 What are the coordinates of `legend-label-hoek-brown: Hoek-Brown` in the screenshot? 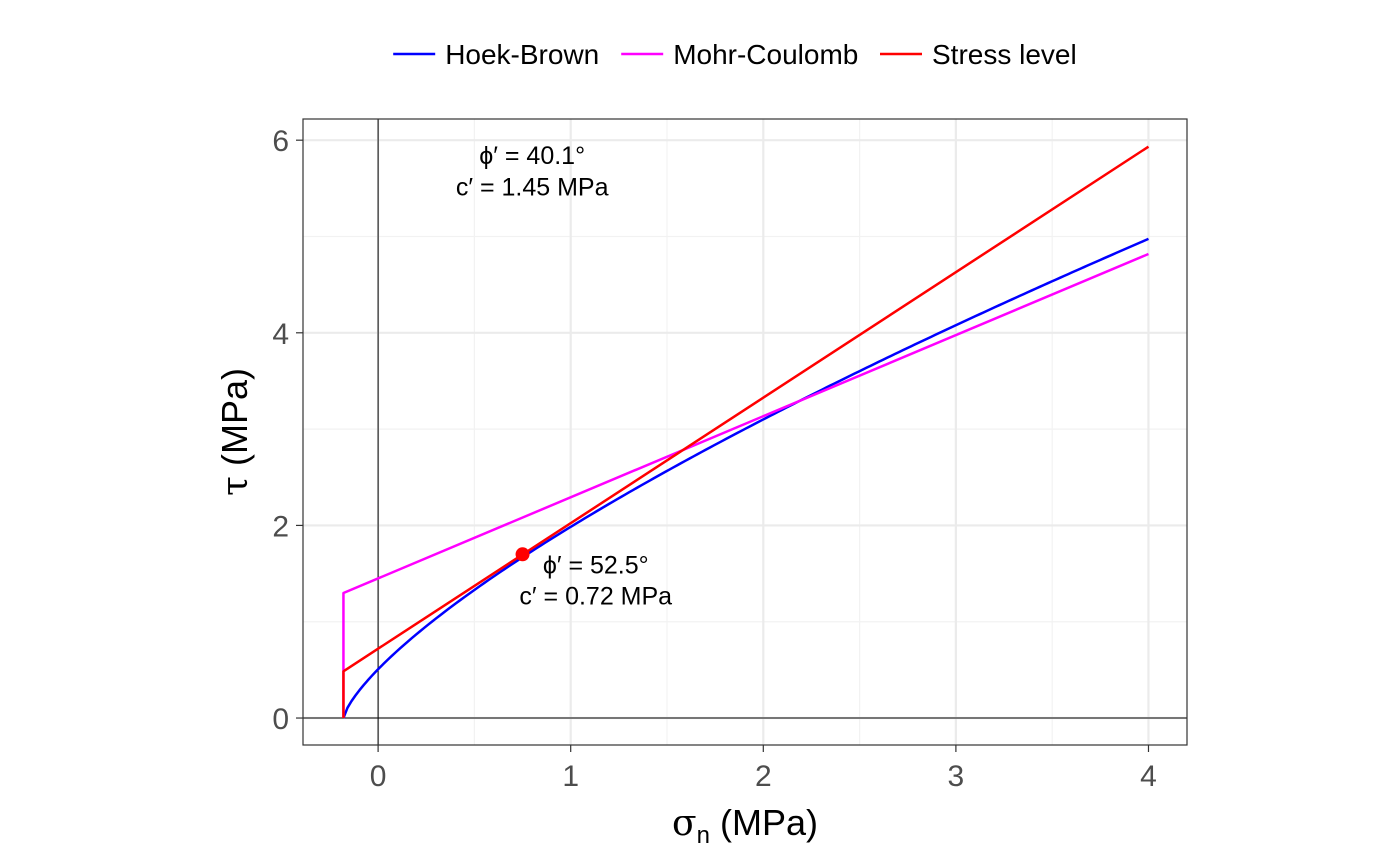 It's located at (522, 54).